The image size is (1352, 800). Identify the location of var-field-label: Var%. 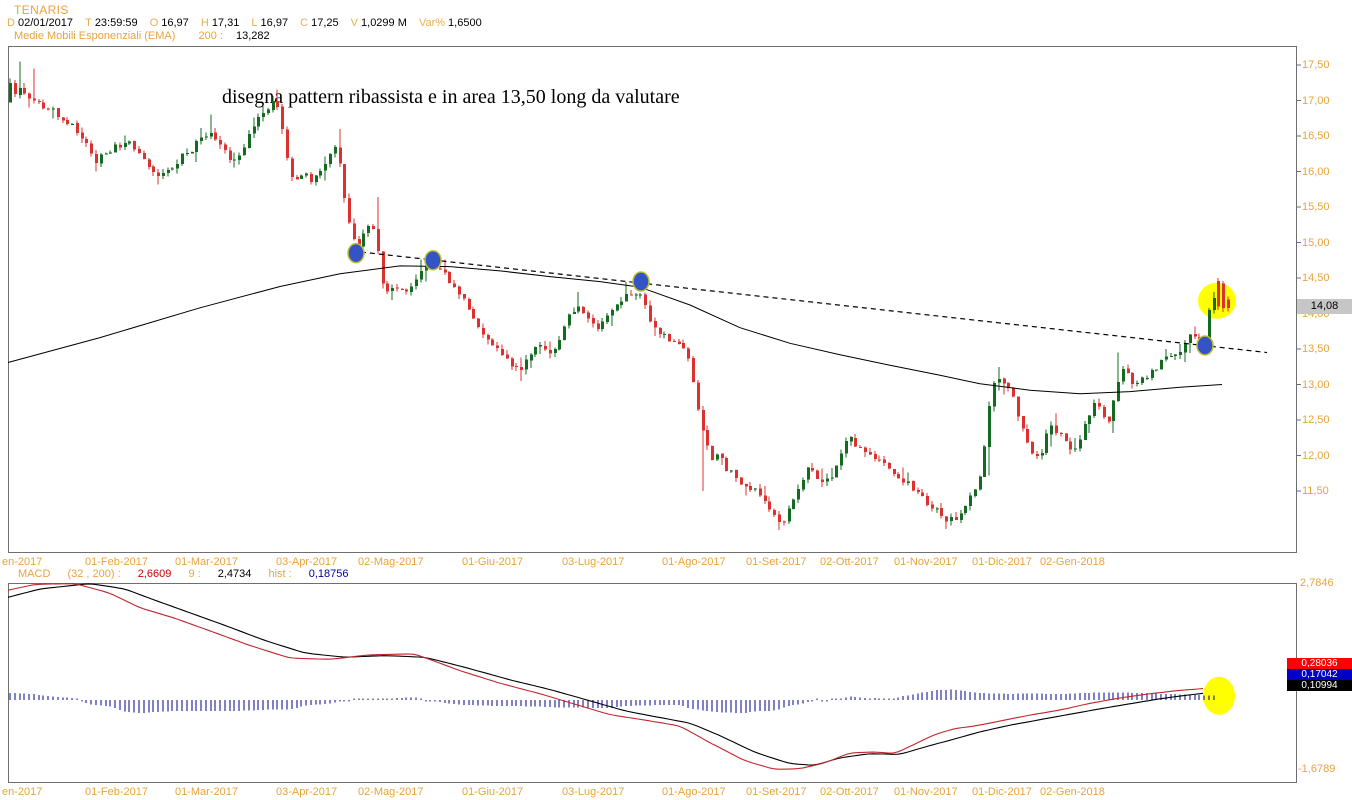
(432, 23).